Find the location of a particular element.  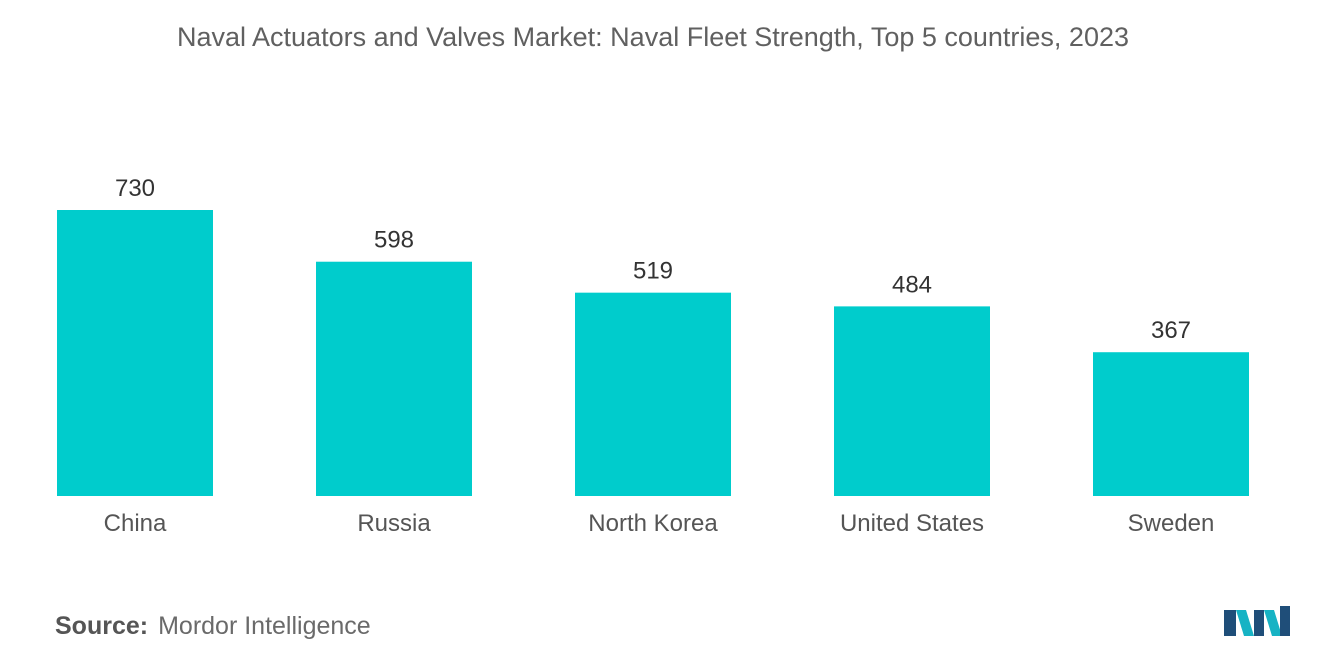

bar-china is located at coordinates (135, 353).